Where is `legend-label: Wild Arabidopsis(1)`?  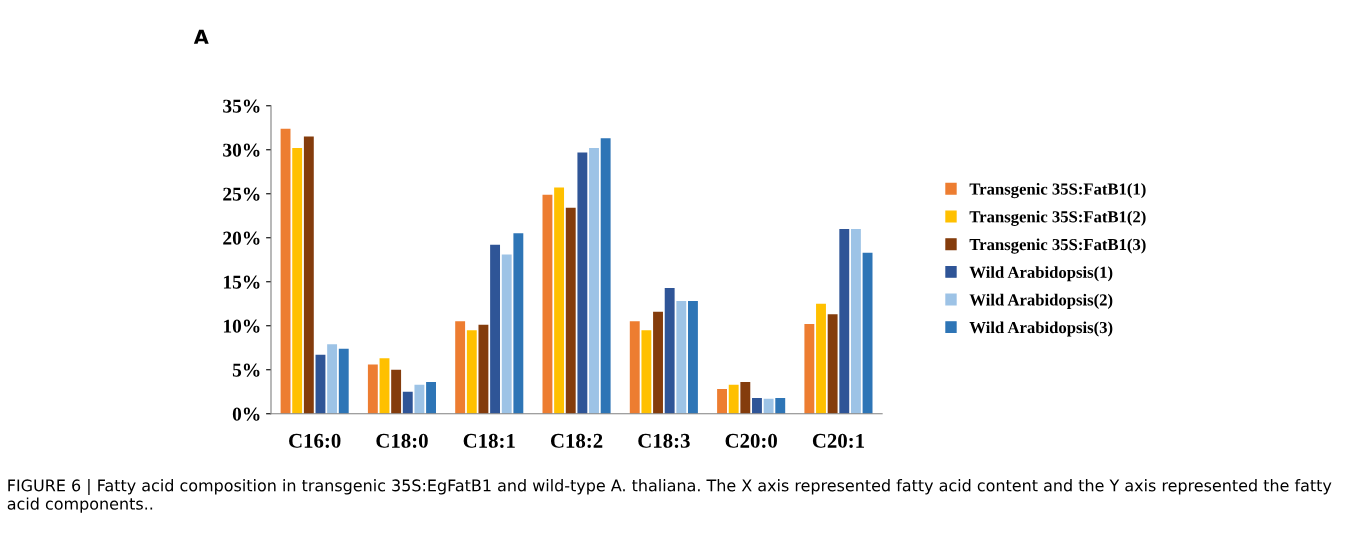
legend-label: Wild Arabidopsis(1) is located at coordinates (1041, 274).